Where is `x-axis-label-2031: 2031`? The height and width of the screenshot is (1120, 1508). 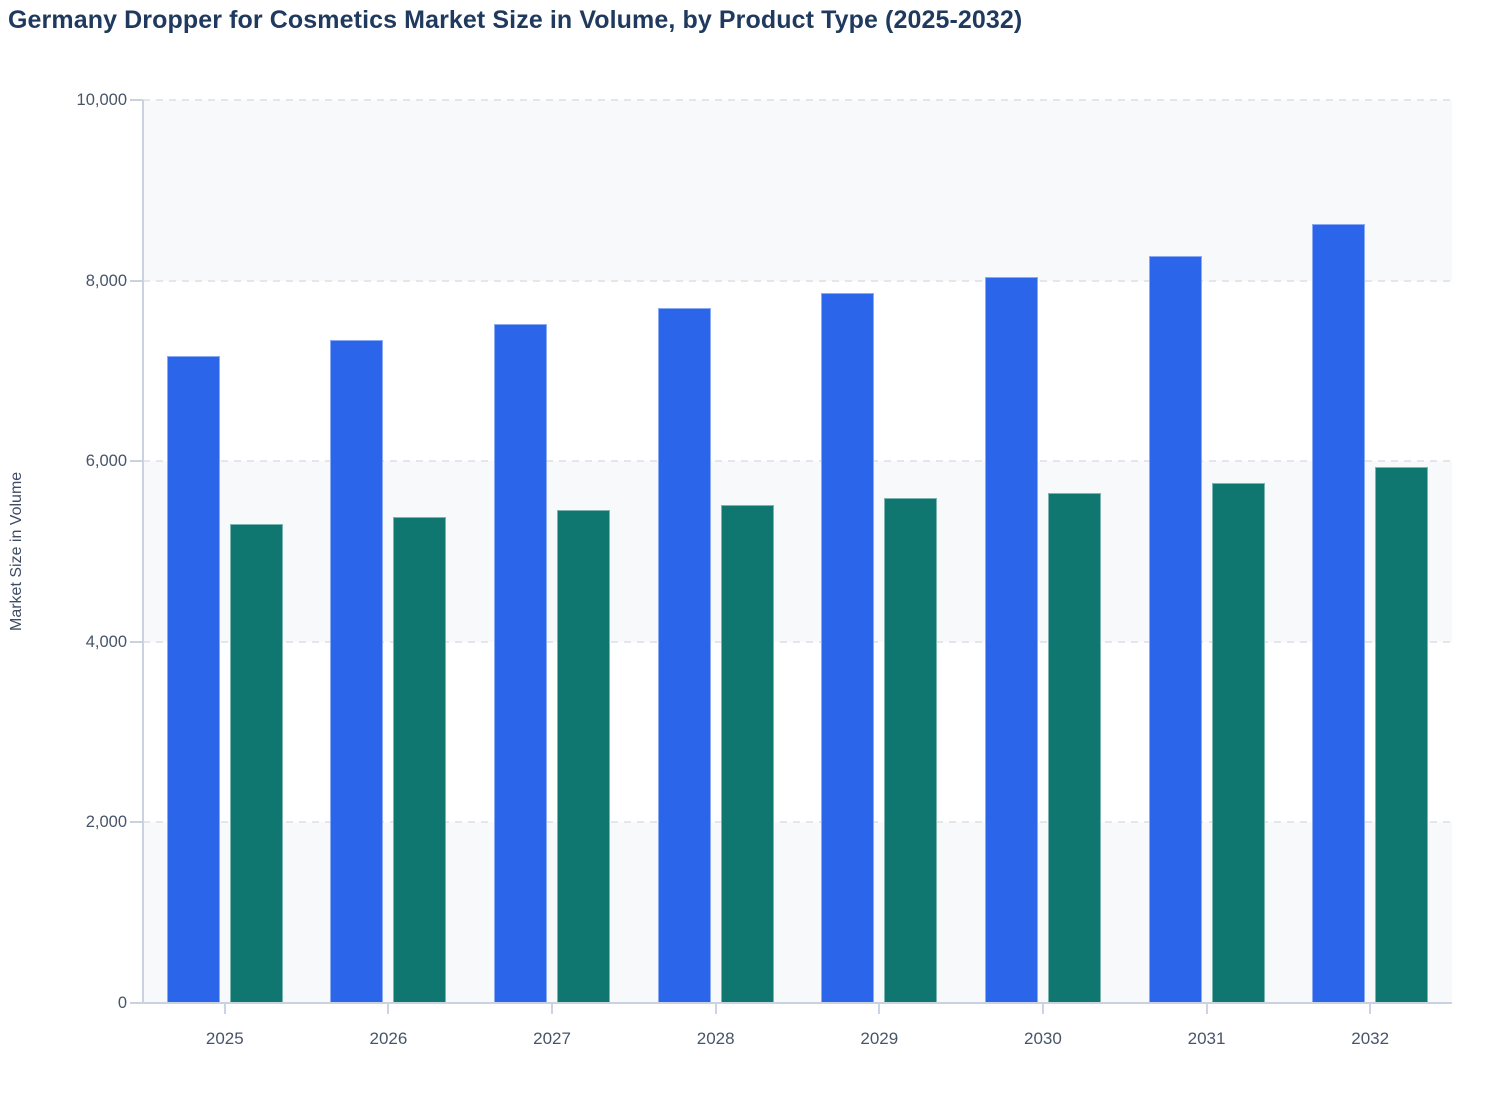 x-axis-label-2031: 2031 is located at coordinates (1206, 1038).